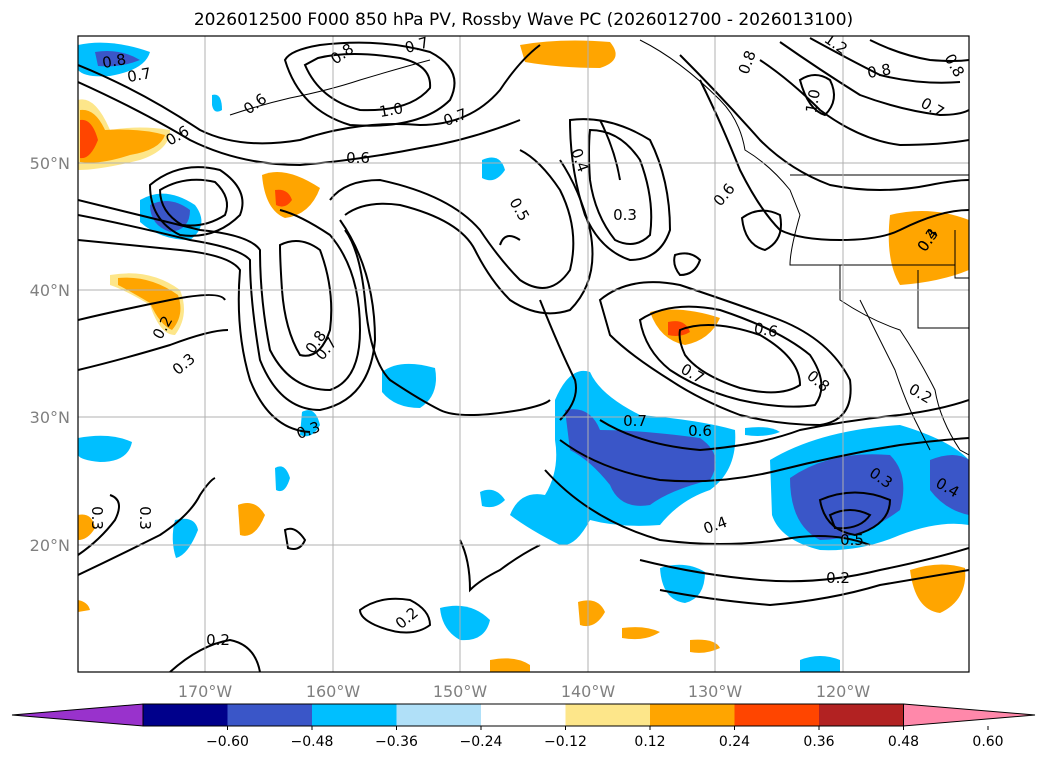 This screenshot has width=1047, height=765. What do you see at coordinates (852, 540) in the screenshot?
I see `contour-label: 0.5` at bounding box center [852, 540].